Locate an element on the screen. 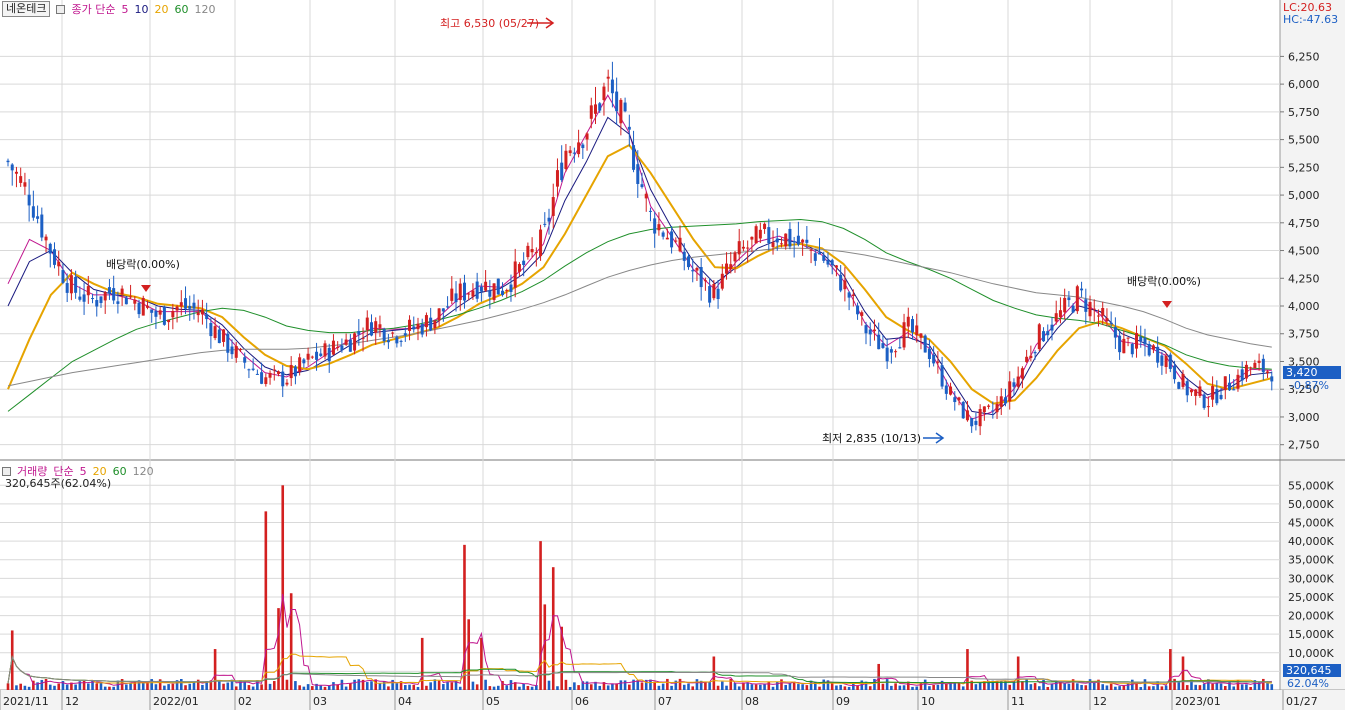 Image resolution: width=1345 pixels, height=710 pixels. current-change: -0.87% is located at coordinates (1309, 385).